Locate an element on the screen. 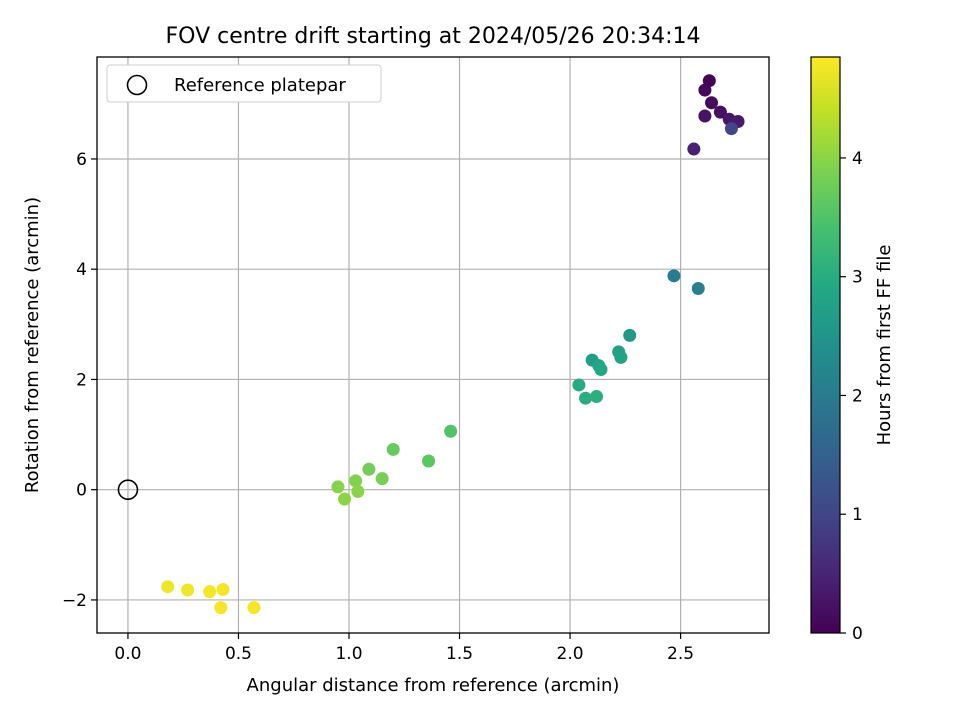  x-axis-ticks: 0.0 0.5 1.0 1.5 2.0 2.5 is located at coordinates (404, 648).